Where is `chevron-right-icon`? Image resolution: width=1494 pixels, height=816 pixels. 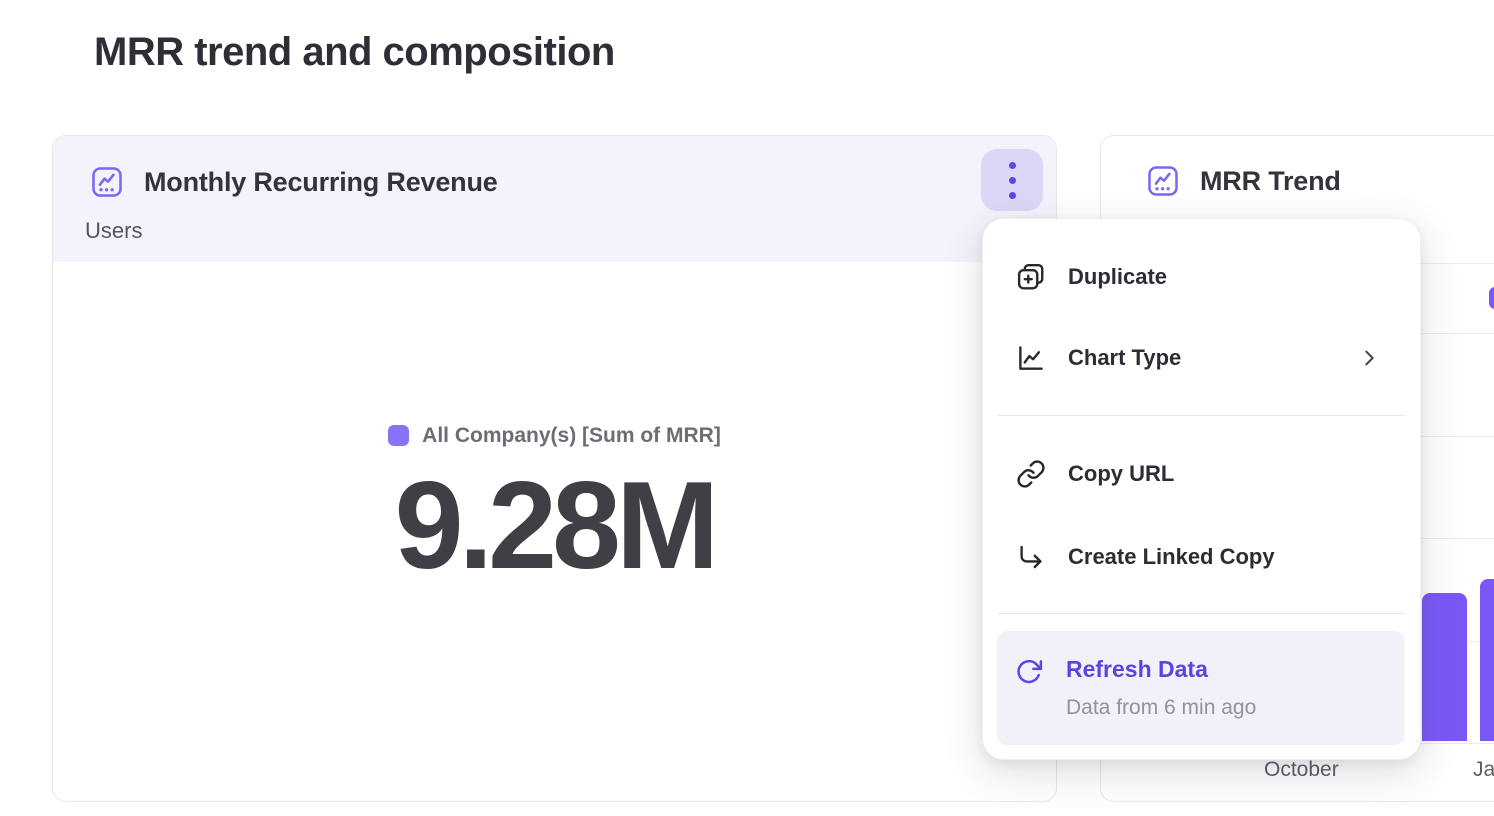 chevron-right-icon is located at coordinates (1369, 358).